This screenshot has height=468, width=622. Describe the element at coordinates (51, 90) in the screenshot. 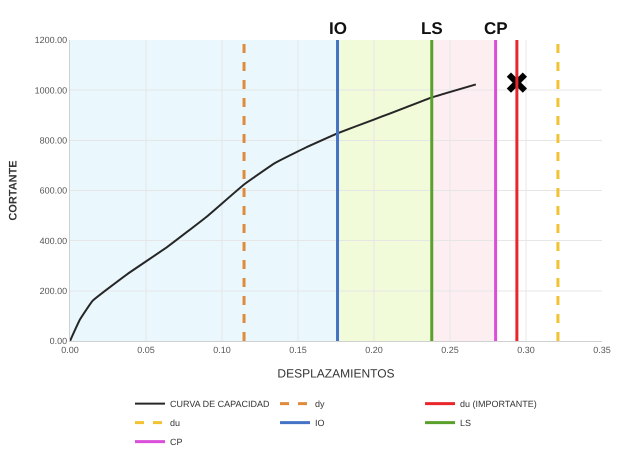

I see `y-tick-label: 1000.00` at that location.